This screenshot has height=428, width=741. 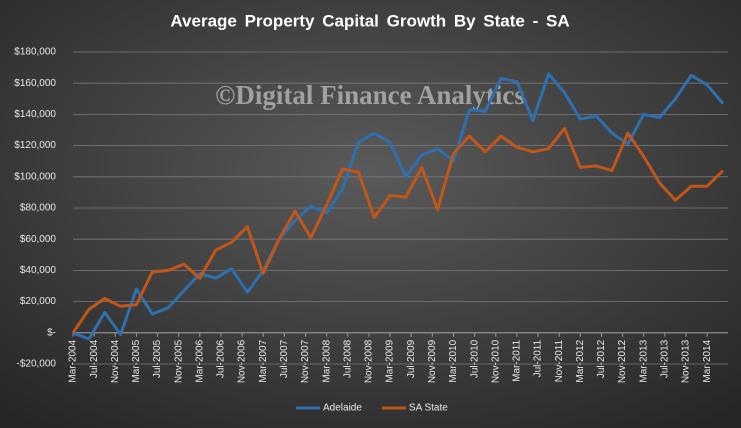 I want to click on x-tick-label: Mar-2006, so click(x=199, y=360).